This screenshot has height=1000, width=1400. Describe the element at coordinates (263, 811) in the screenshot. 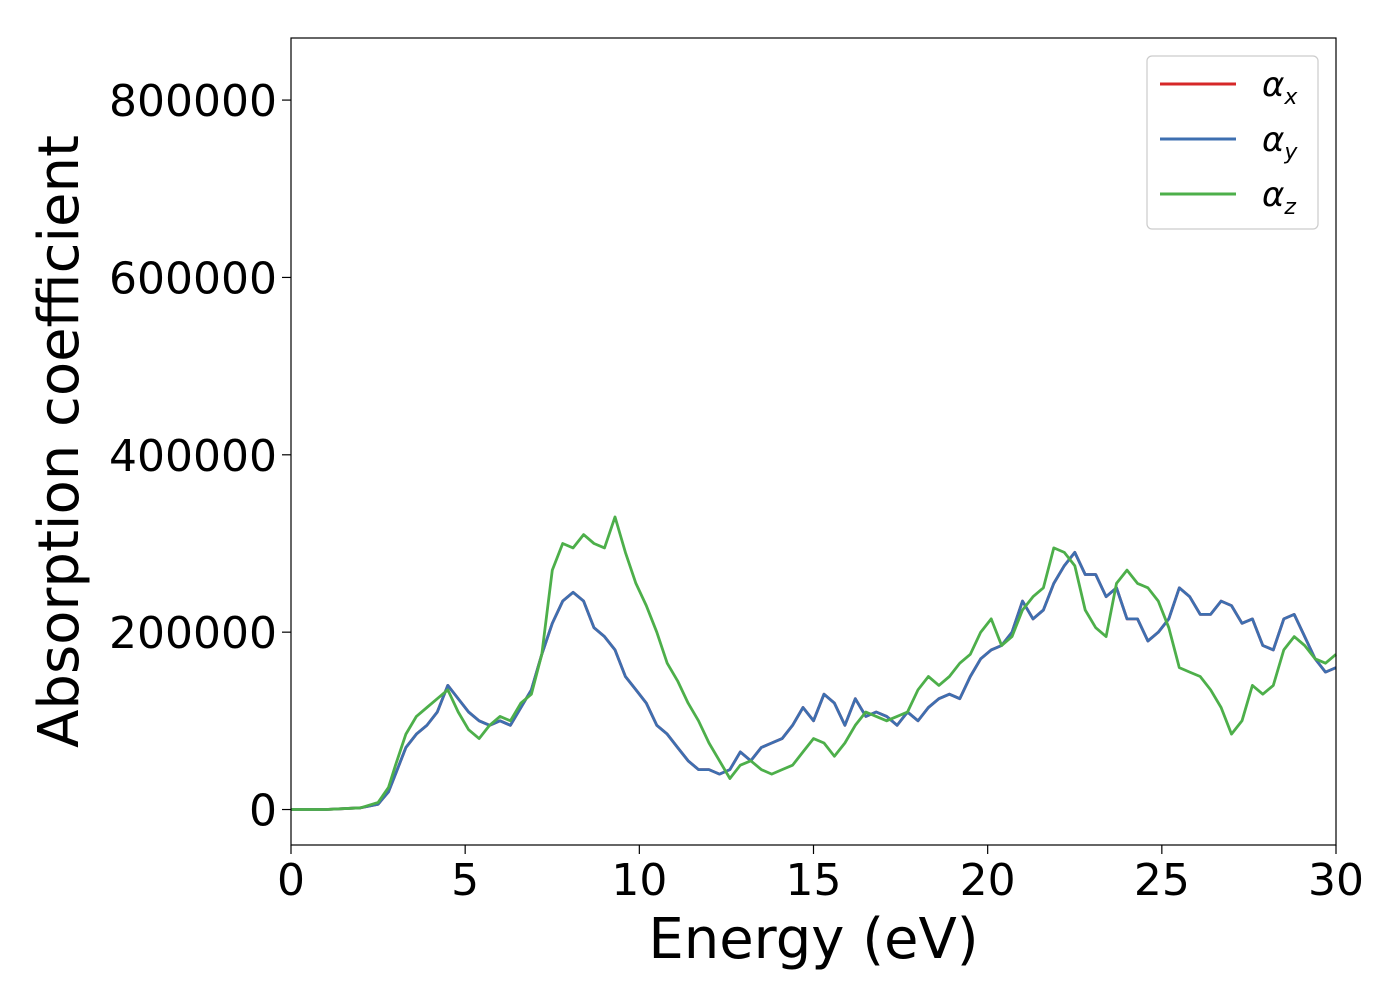

I see `y-tick-label: 0` at that location.